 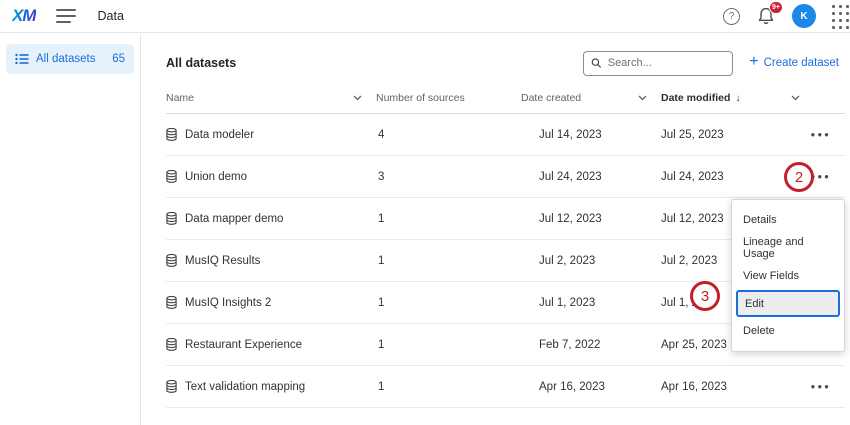 What do you see at coordinates (773, 248) in the screenshot?
I see `context-menu-item-lineage-and-usage: Lineage and Usage` at bounding box center [773, 248].